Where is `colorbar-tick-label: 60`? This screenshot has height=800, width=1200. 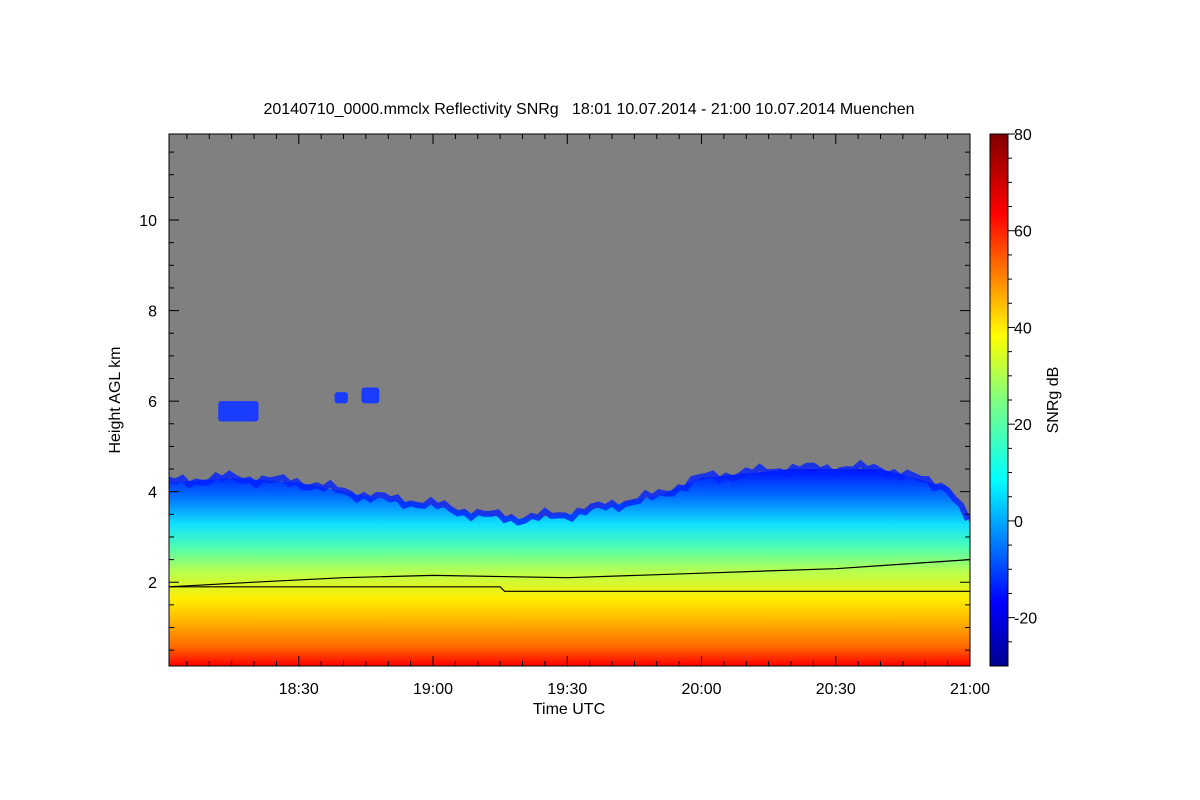
colorbar-tick-label: 60 is located at coordinates (1023, 232).